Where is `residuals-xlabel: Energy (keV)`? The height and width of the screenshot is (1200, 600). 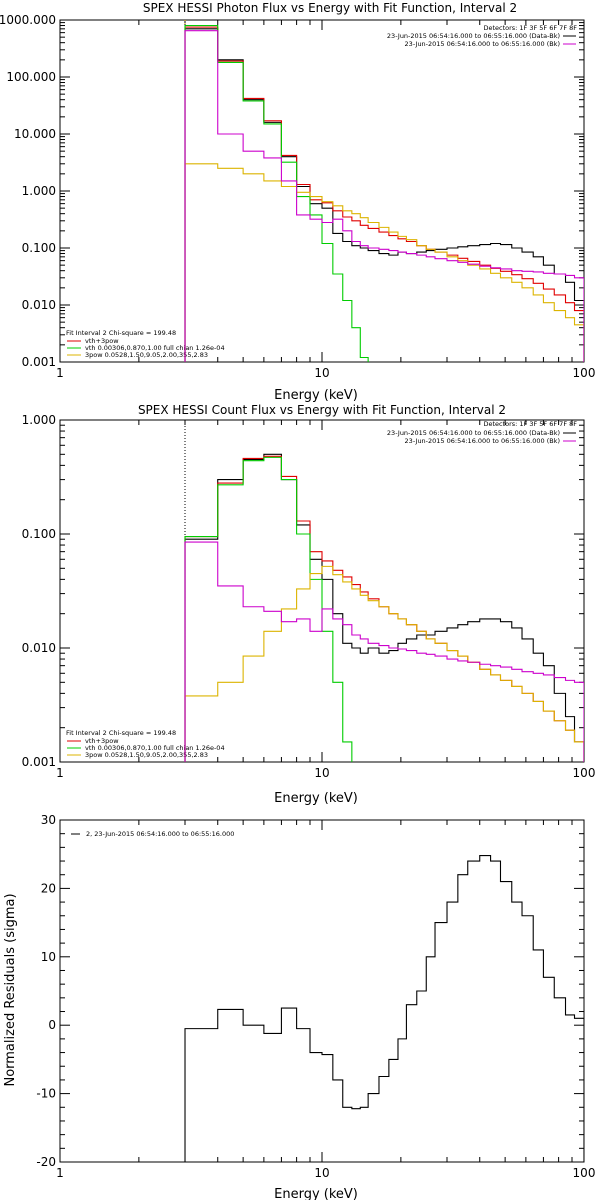
residuals-xlabel: Energy (keV) is located at coordinates (316, 1193).